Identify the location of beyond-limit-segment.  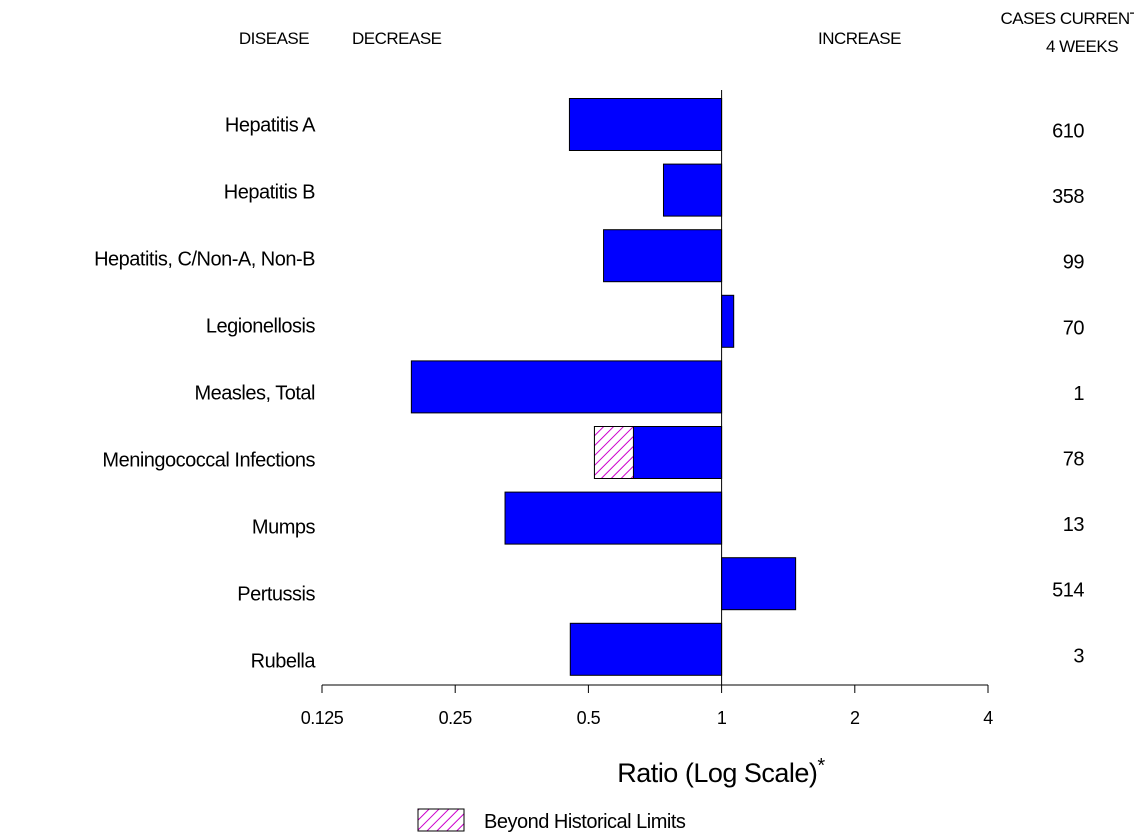
(613, 452).